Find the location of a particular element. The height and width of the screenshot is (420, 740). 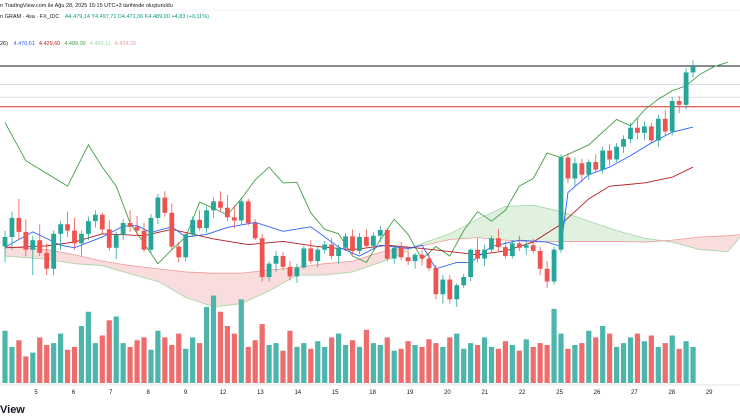

ichimoku-value-3: 4.490,11 is located at coordinates (100, 44).